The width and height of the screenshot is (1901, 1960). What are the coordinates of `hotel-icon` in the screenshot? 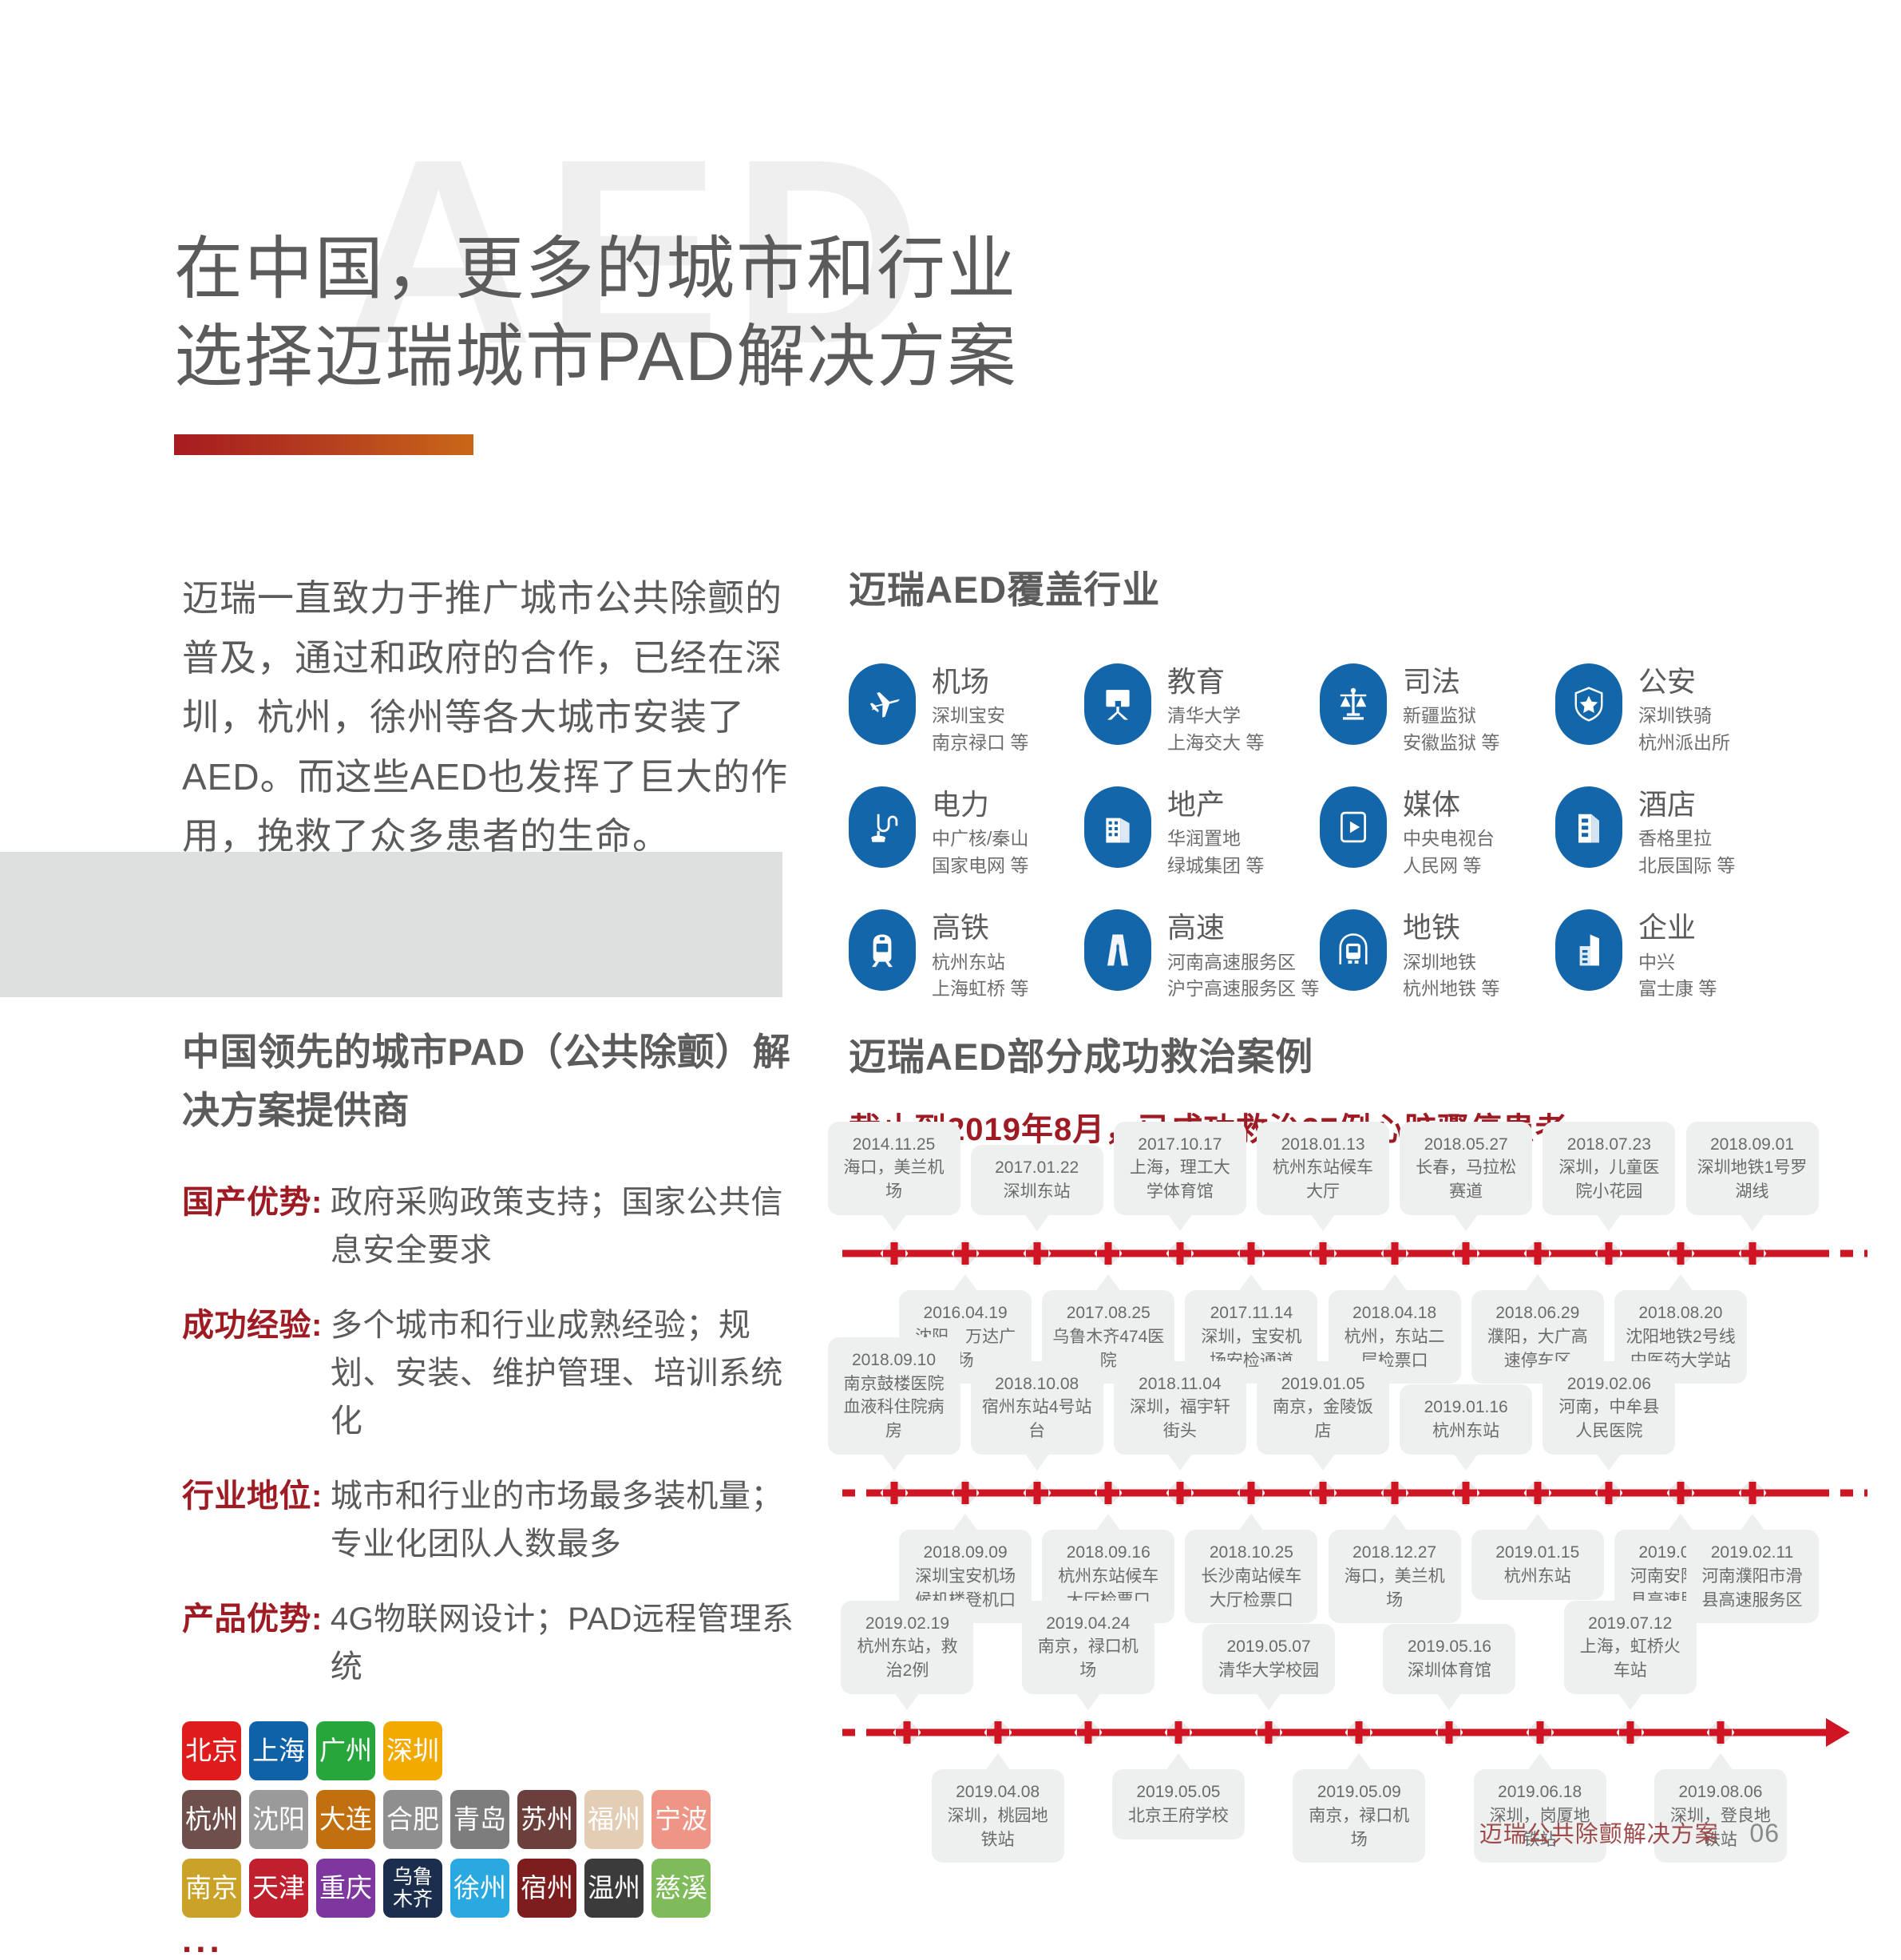 It's located at (1589, 828).